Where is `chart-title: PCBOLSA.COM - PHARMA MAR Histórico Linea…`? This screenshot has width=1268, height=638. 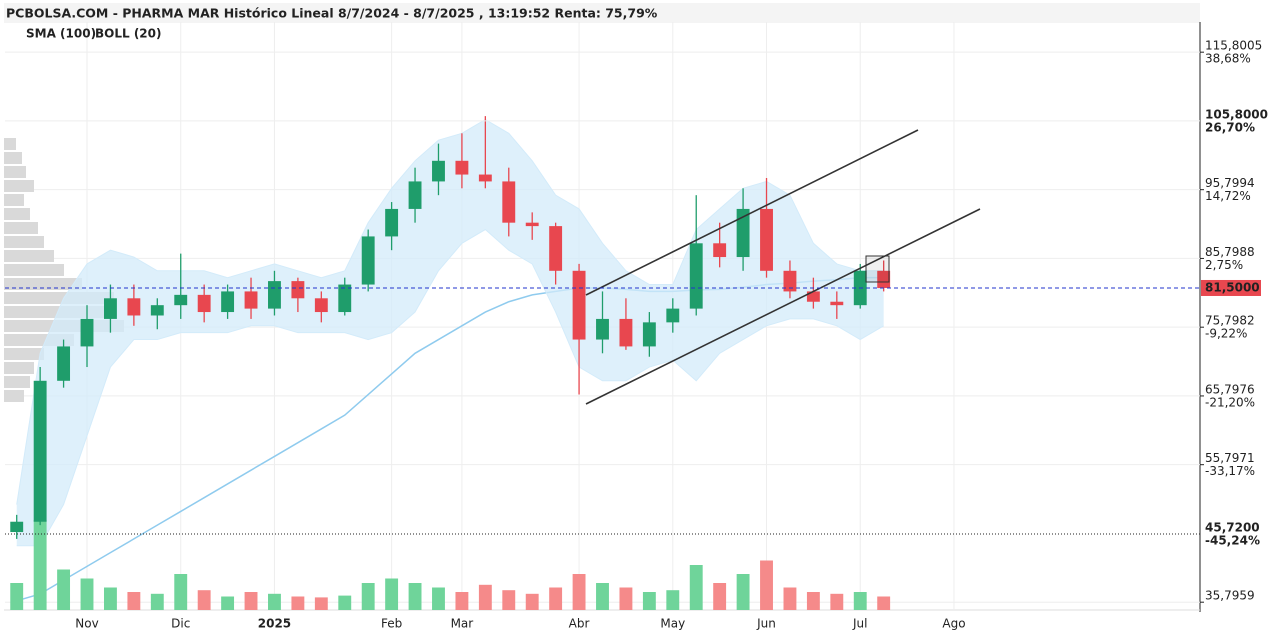
chart-title: PCBOLSA.COM - PHARMA MAR Histórico Linea… is located at coordinates (332, 13).